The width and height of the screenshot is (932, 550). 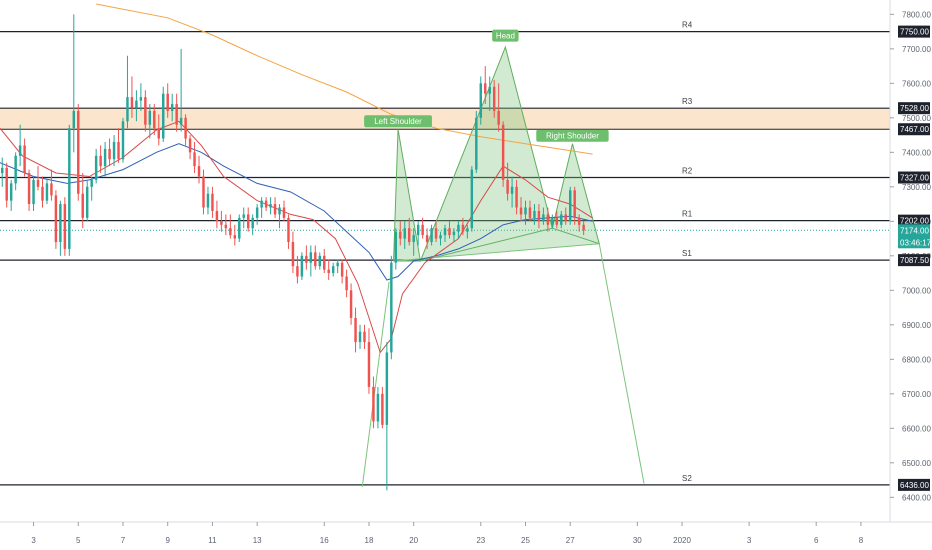 What do you see at coordinates (914, 236) in the screenshot?
I see `current-price-tag` at bounding box center [914, 236].